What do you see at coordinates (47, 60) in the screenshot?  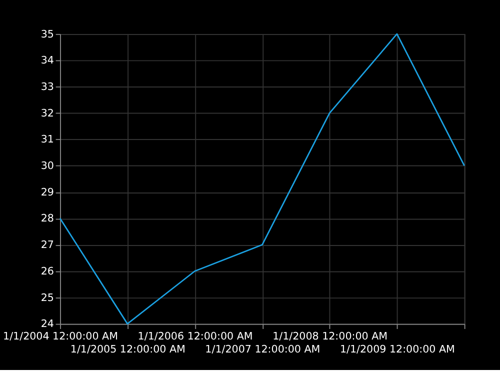 I see `y-tick-label: 34` at bounding box center [47, 60].